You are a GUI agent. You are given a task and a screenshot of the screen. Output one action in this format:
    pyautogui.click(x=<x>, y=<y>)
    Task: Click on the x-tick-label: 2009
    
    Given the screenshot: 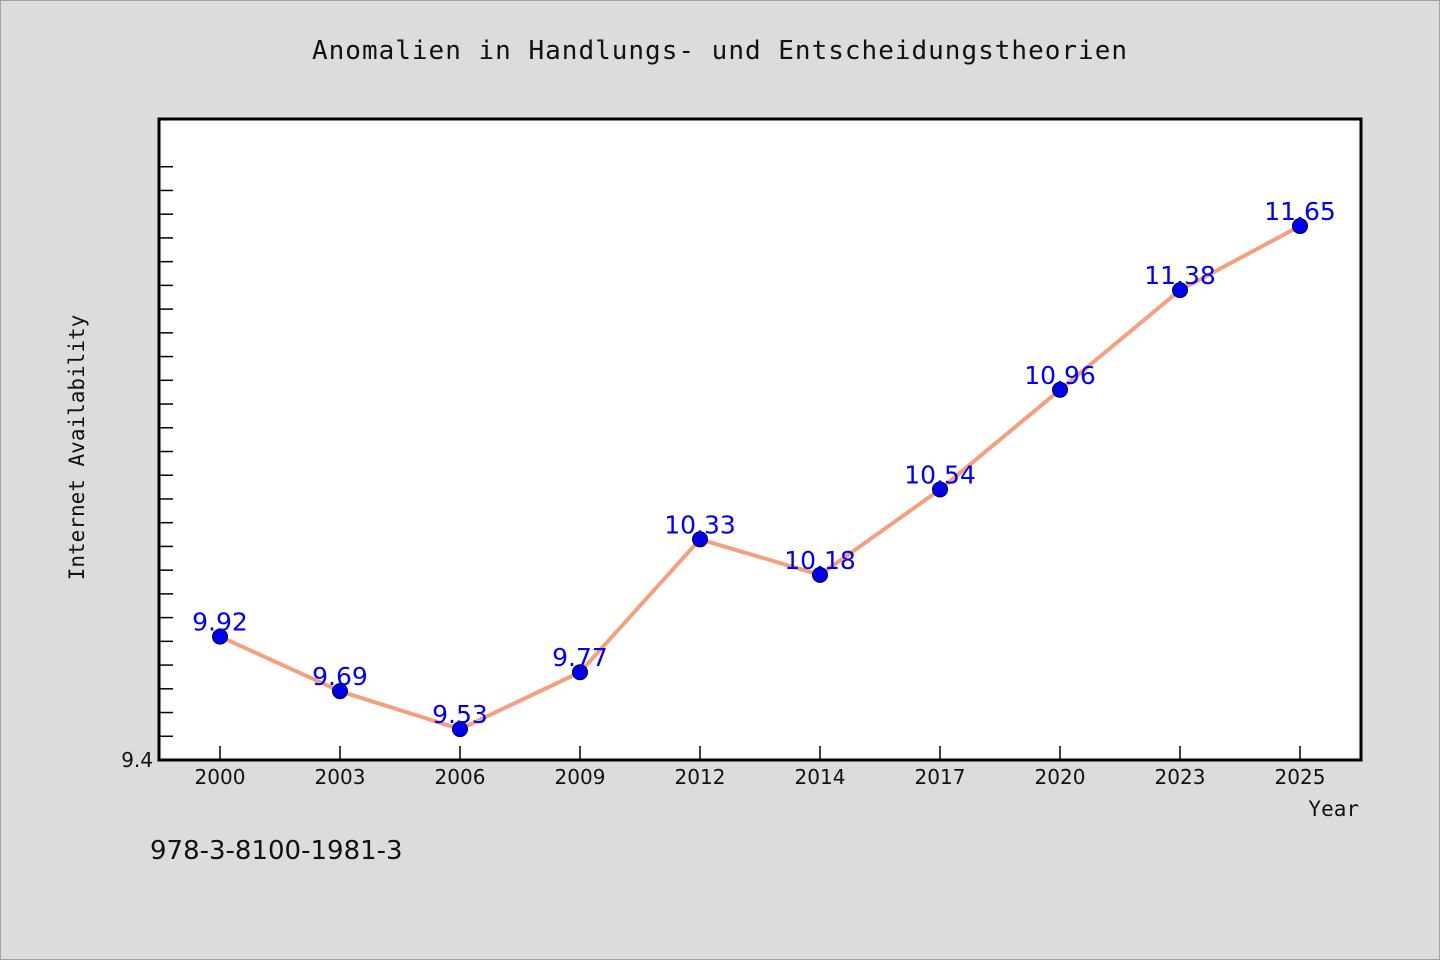 What is the action you would take?
    pyautogui.click(x=580, y=777)
    